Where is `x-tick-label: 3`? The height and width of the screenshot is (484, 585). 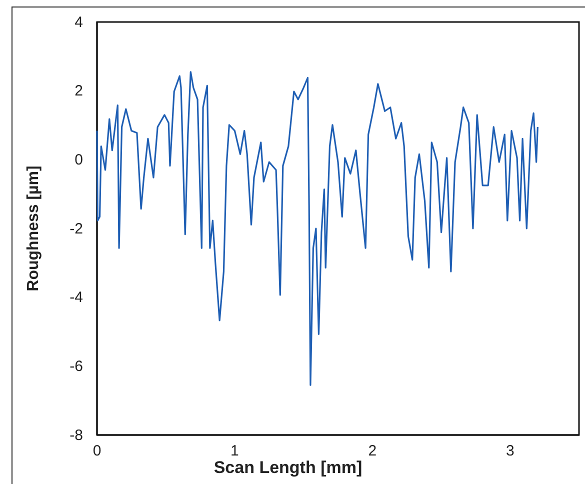 x-tick-label: 3 is located at coordinates (510, 451).